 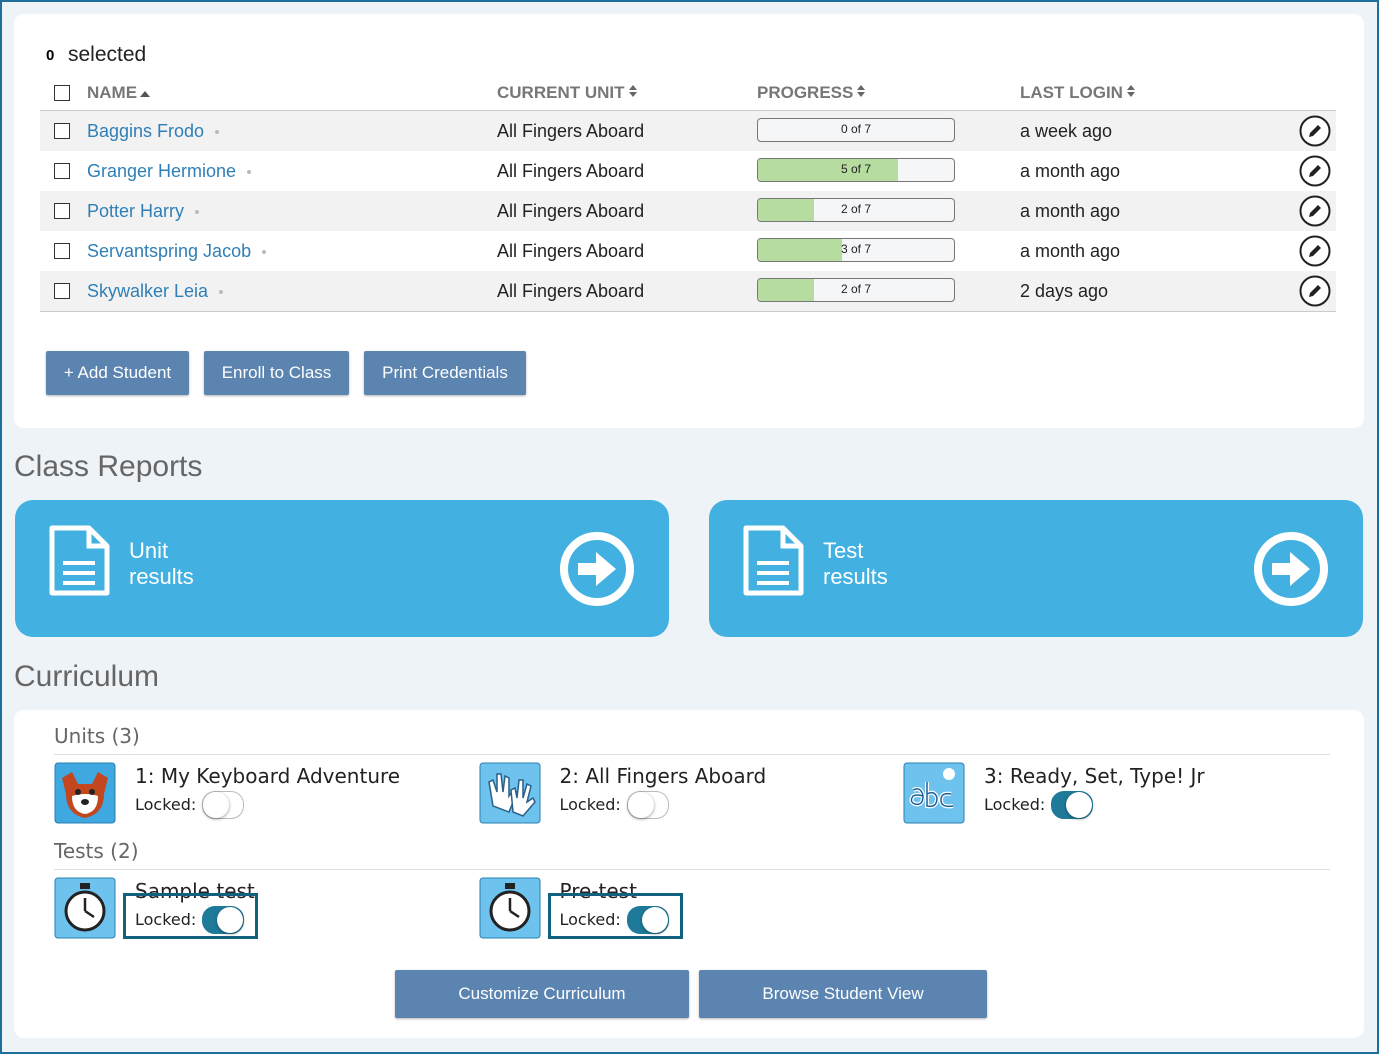 What do you see at coordinates (811, 93) in the screenshot?
I see `column-header: PROGRESS` at bounding box center [811, 93].